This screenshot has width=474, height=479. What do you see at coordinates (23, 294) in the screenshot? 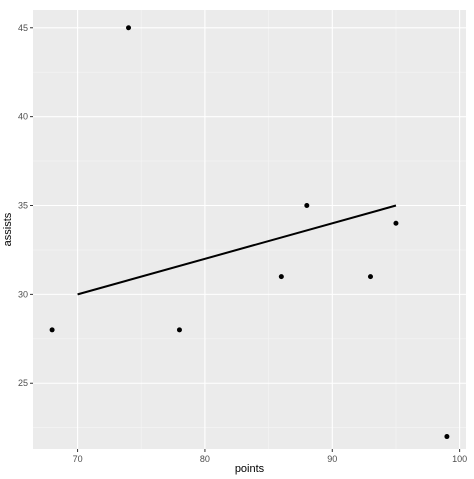
I see `y-tick-label: 30` at bounding box center [23, 294].